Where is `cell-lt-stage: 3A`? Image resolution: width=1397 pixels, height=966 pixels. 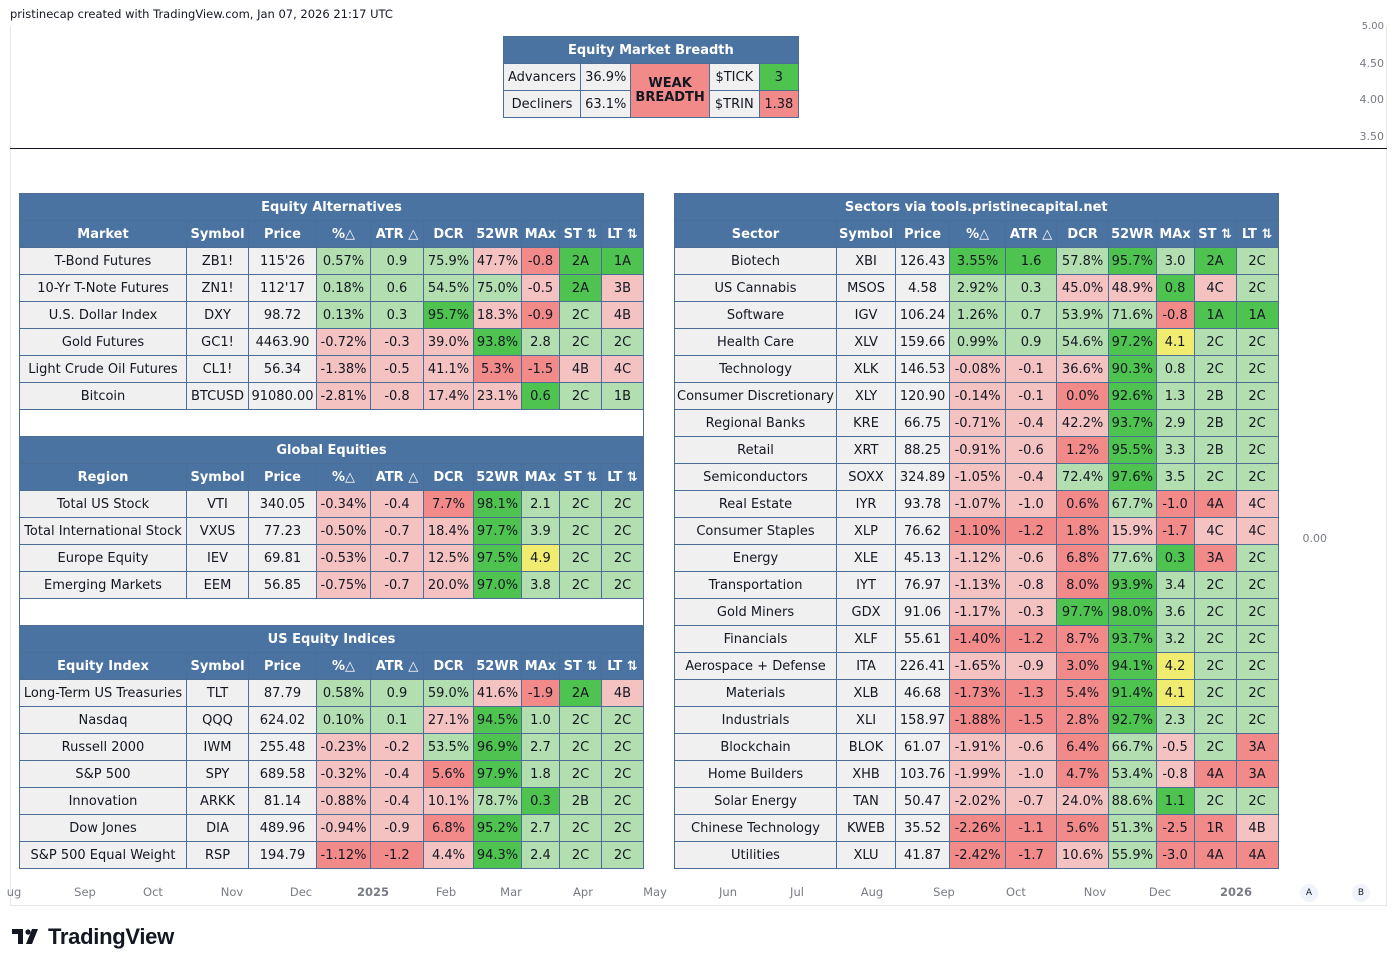 cell-lt-stage: 3A is located at coordinates (1257, 747).